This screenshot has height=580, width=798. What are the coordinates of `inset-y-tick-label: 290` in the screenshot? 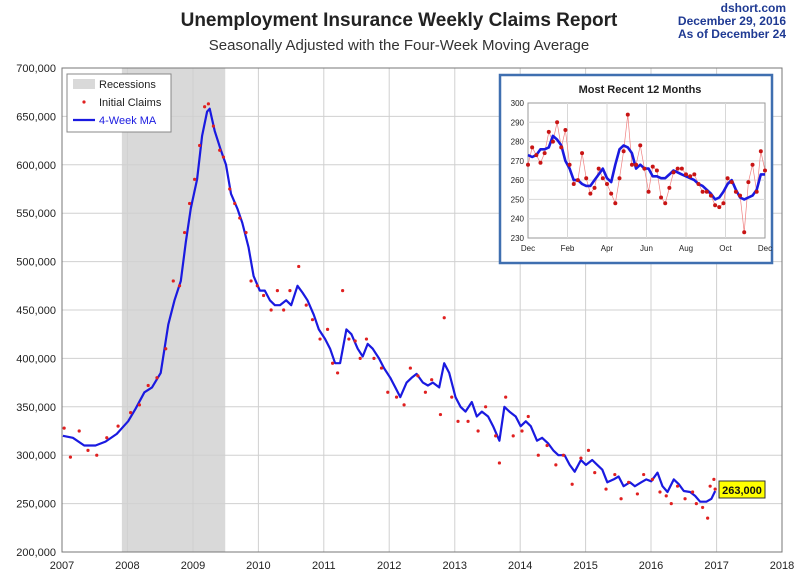 It's located at (518, 122).